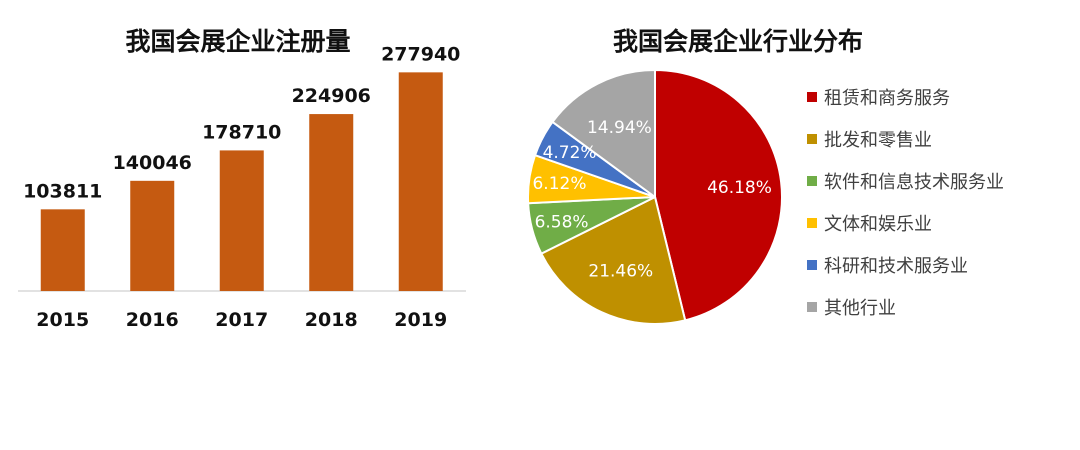 Image resolution: width=1080 pixels, height=450 pixels. I want to click on bar-category-label: 2015, so click(62, 320).